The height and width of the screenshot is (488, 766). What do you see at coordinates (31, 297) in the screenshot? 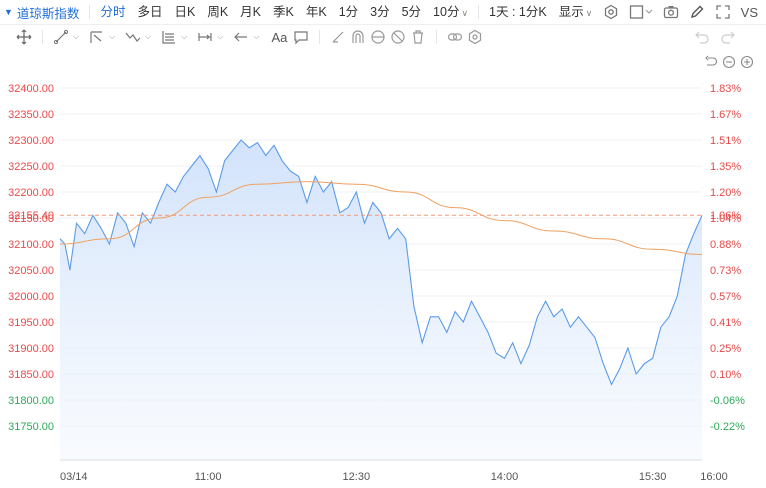
I see `y-tick-label: 32000.00` at bounding box center [31, 297].